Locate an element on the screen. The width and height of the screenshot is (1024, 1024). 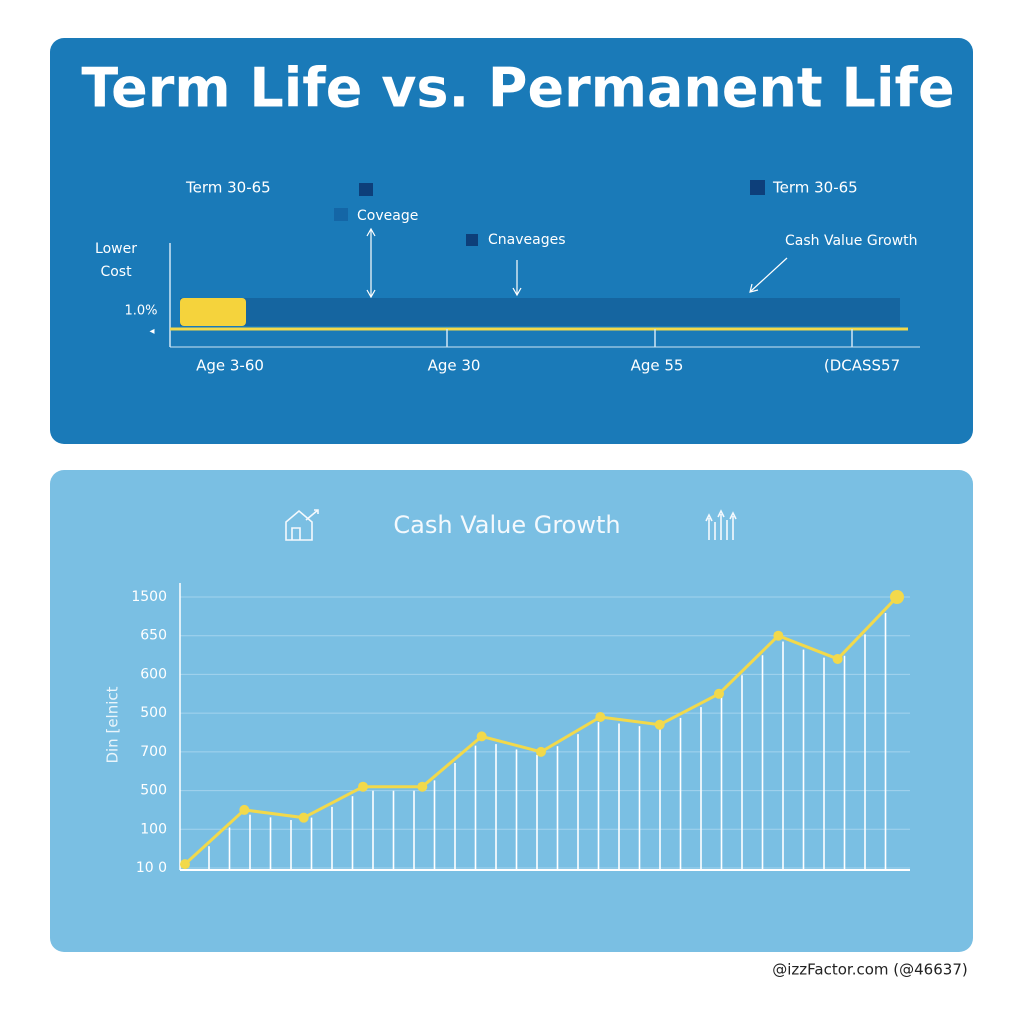
rate-label: 1.0% is located at coordinates (140, 311).